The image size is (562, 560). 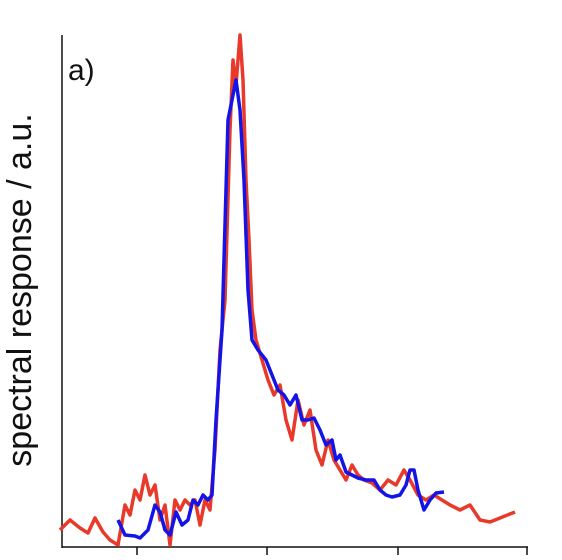 What do you see at coordinates (81, 70) in the screenshot?
I see `annotation: a)` at bounding box center [81, 70].